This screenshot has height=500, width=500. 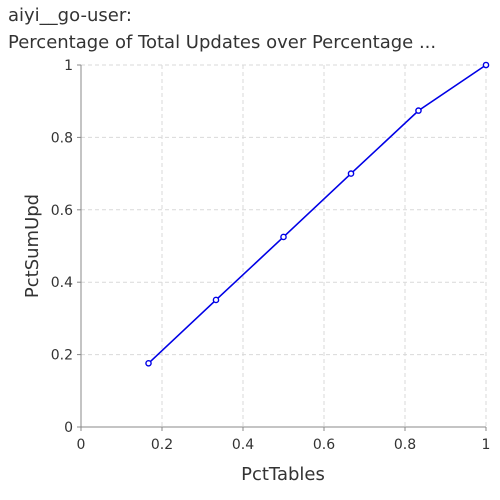 I want to click on y-tick-label: 0.2, so click(x=62, y=356).